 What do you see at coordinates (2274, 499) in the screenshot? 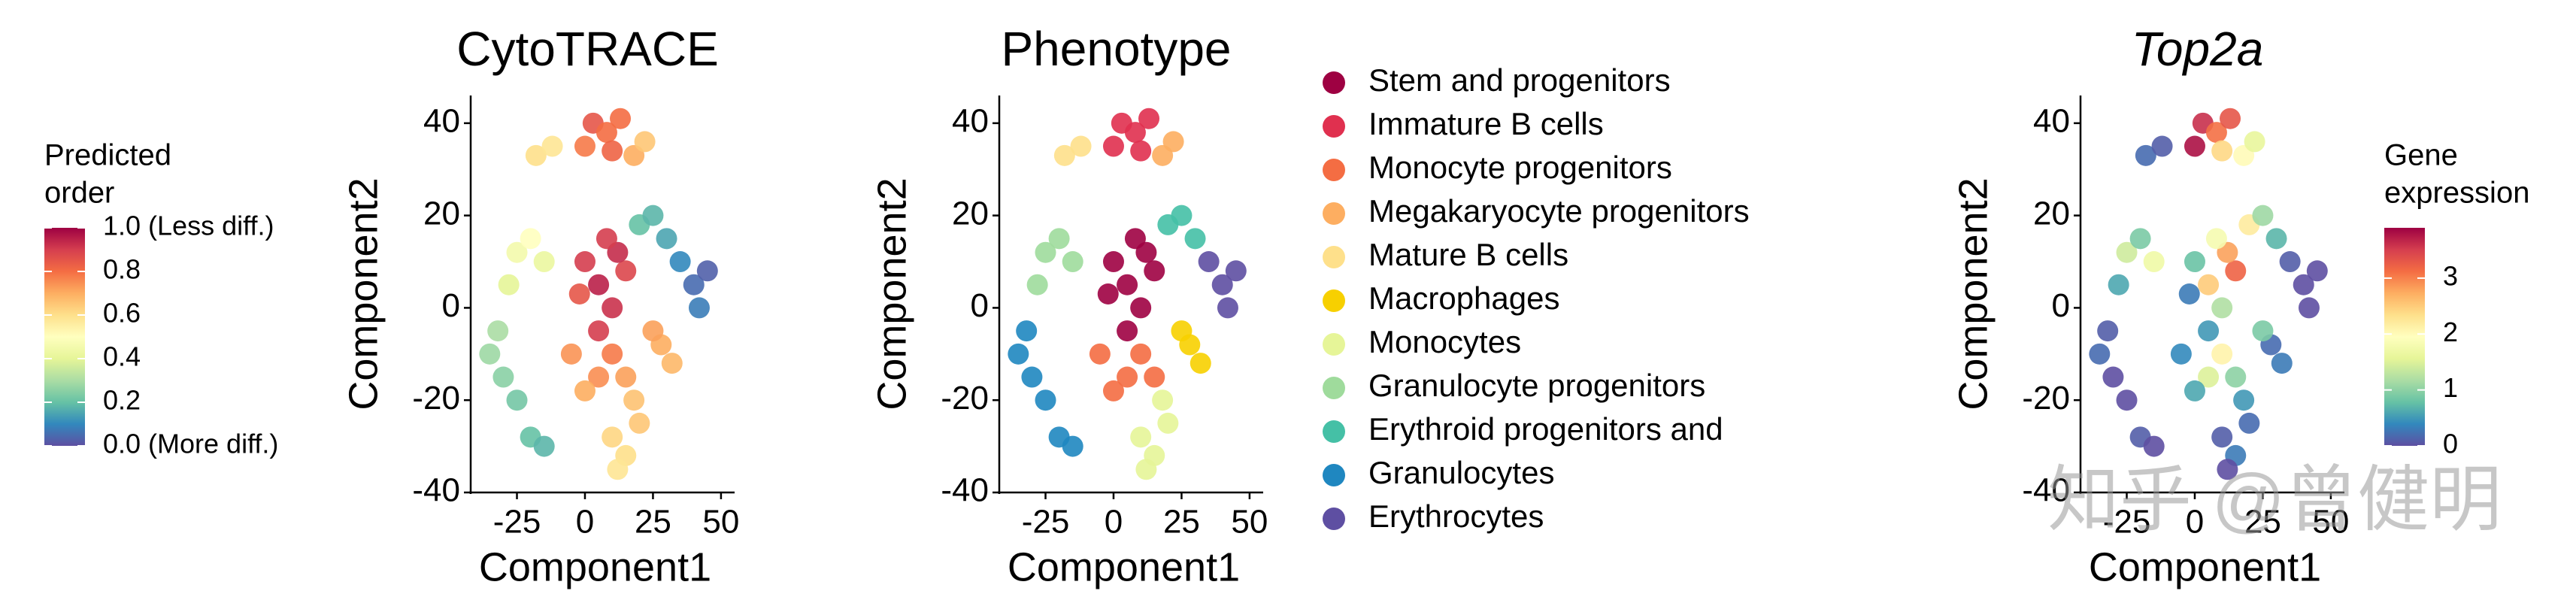
I see `watermark: 知乎 @曾健明` at bounding box center [2274, 499].